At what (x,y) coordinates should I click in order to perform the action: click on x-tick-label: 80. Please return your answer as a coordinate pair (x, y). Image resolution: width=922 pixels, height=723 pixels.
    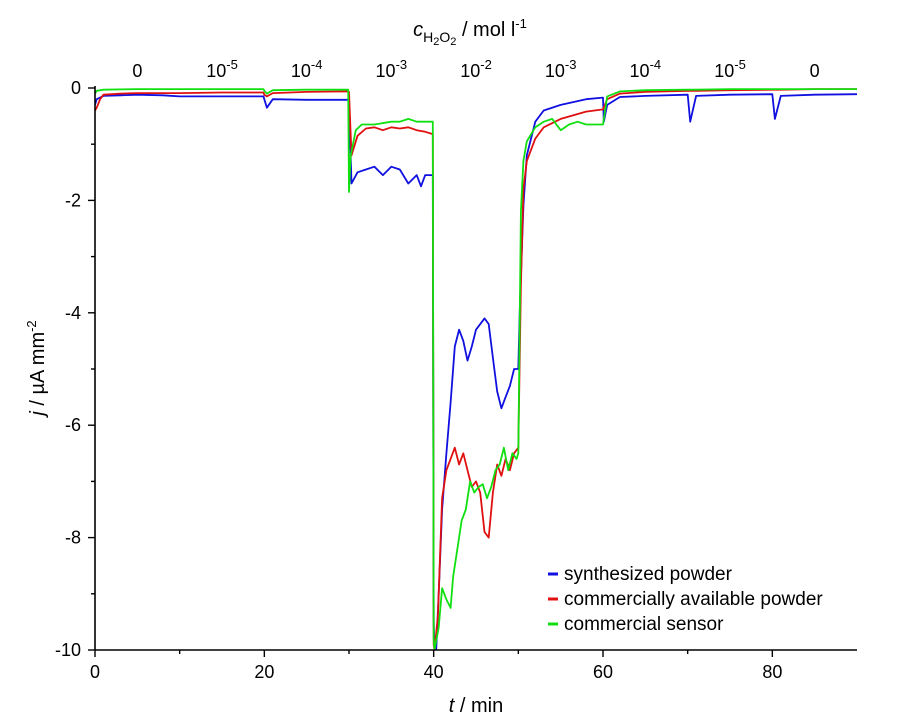
    Looking at the image, I should click on (772, 672).